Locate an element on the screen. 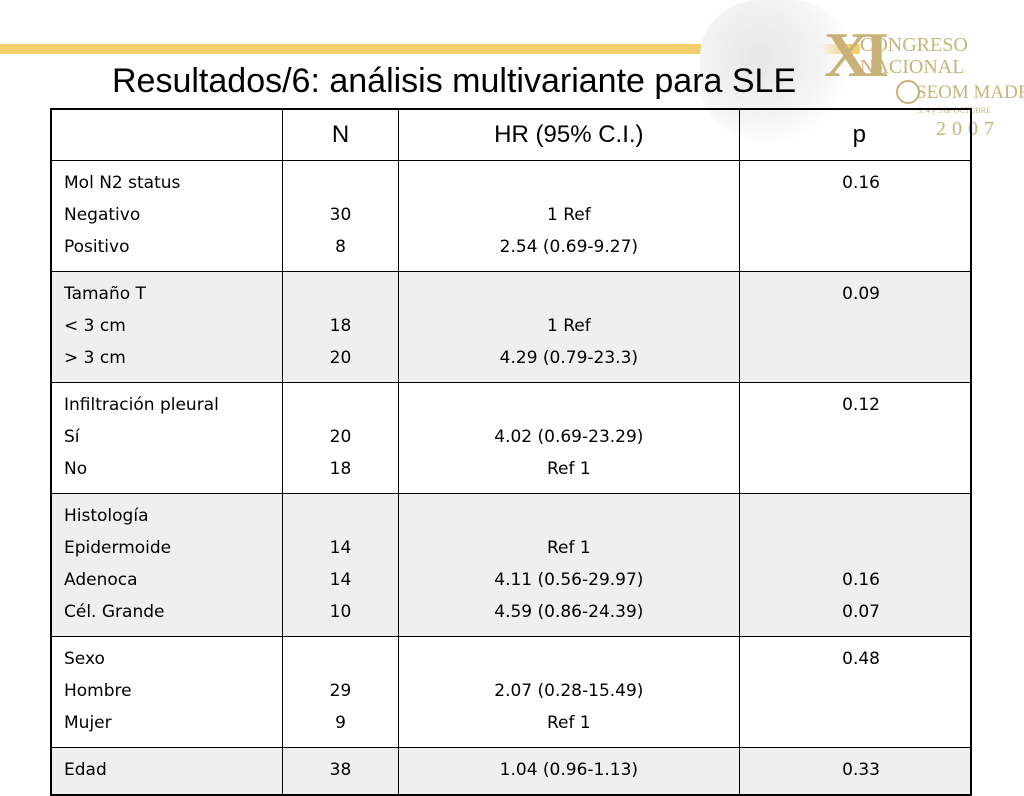  variable-line: Histología is located at coordinates (106, 516).